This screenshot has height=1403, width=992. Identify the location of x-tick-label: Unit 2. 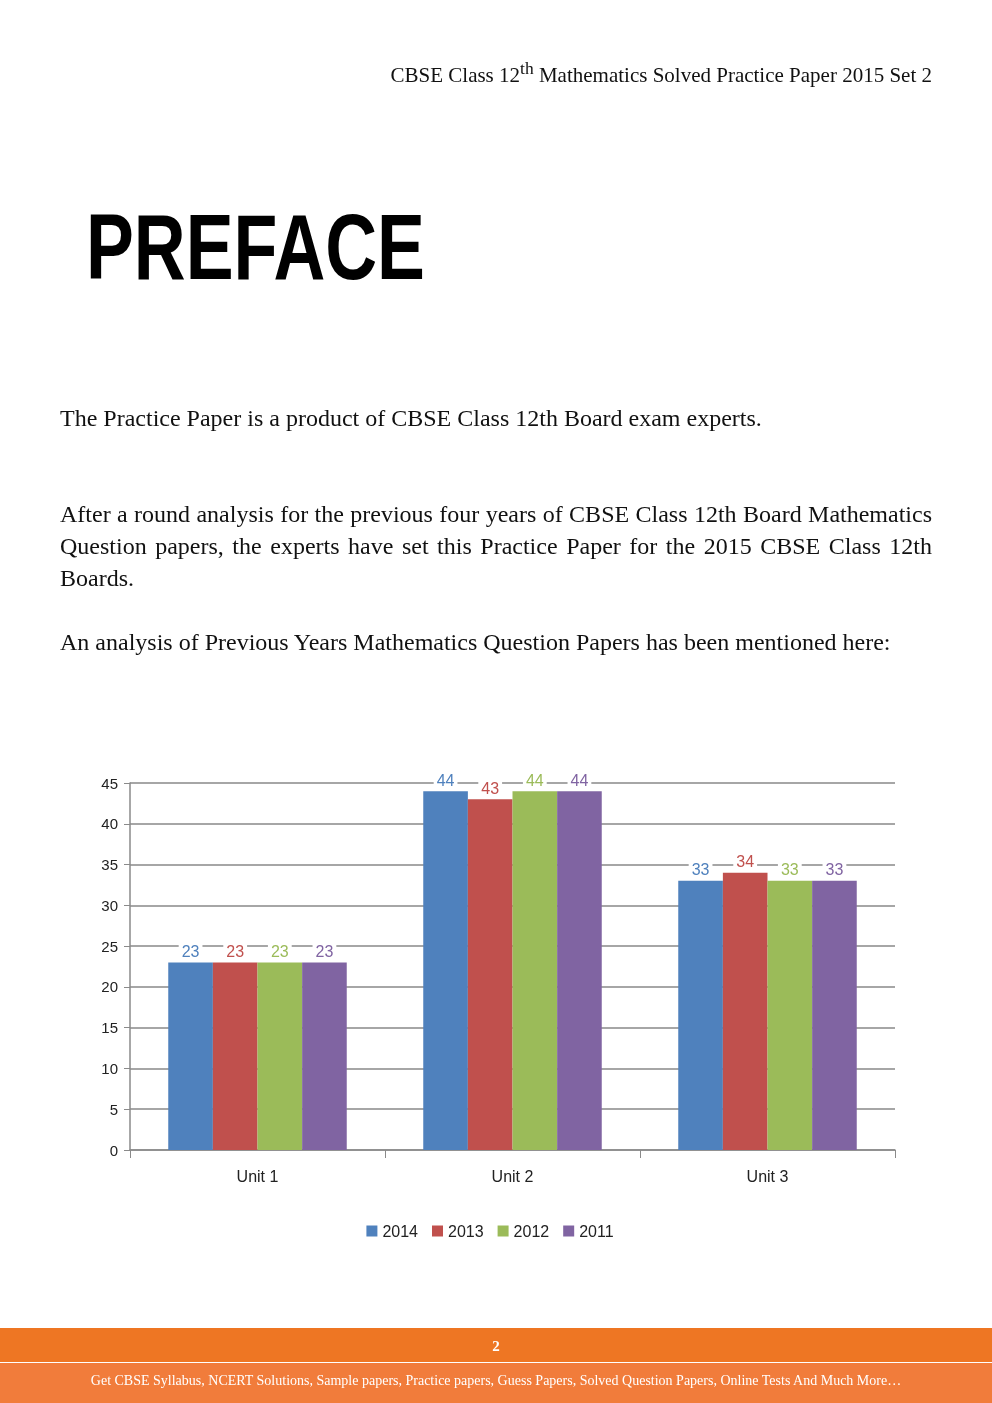
(512, 1176).